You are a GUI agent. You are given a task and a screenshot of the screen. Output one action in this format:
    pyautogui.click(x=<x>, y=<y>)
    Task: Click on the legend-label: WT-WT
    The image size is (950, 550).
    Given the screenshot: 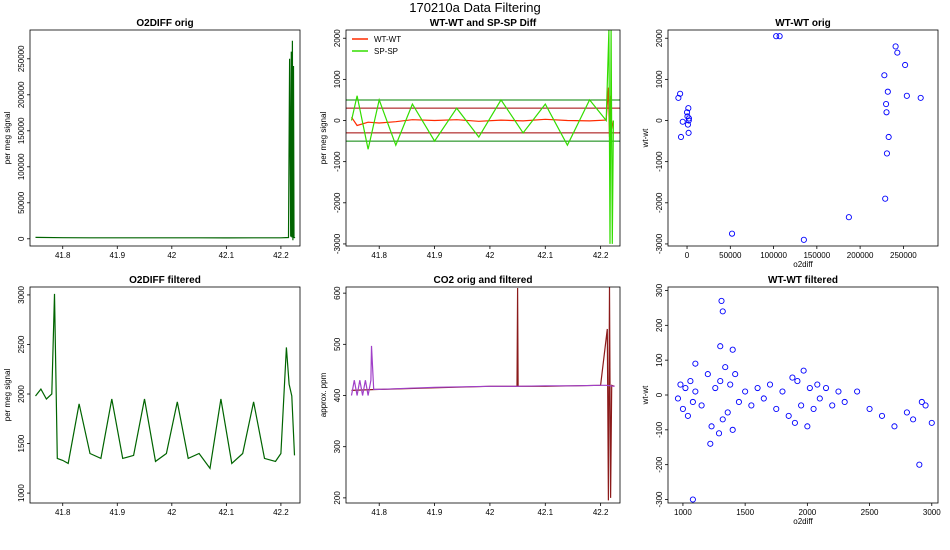 What is the action you would take?
    pyautogui.click(x=387, y=39)
    